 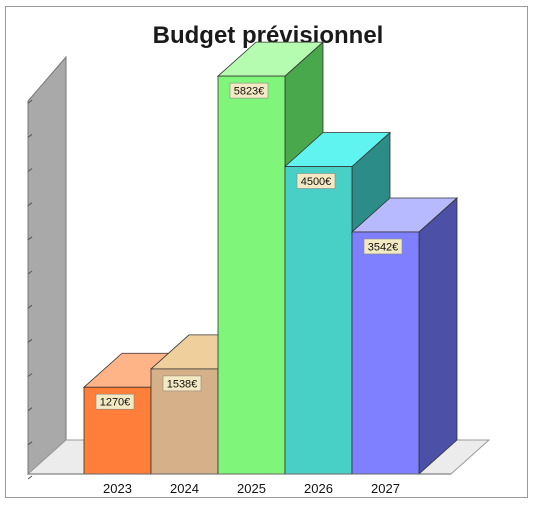 I want to click on data-label-bg-2026, so click(x=316, y=181).